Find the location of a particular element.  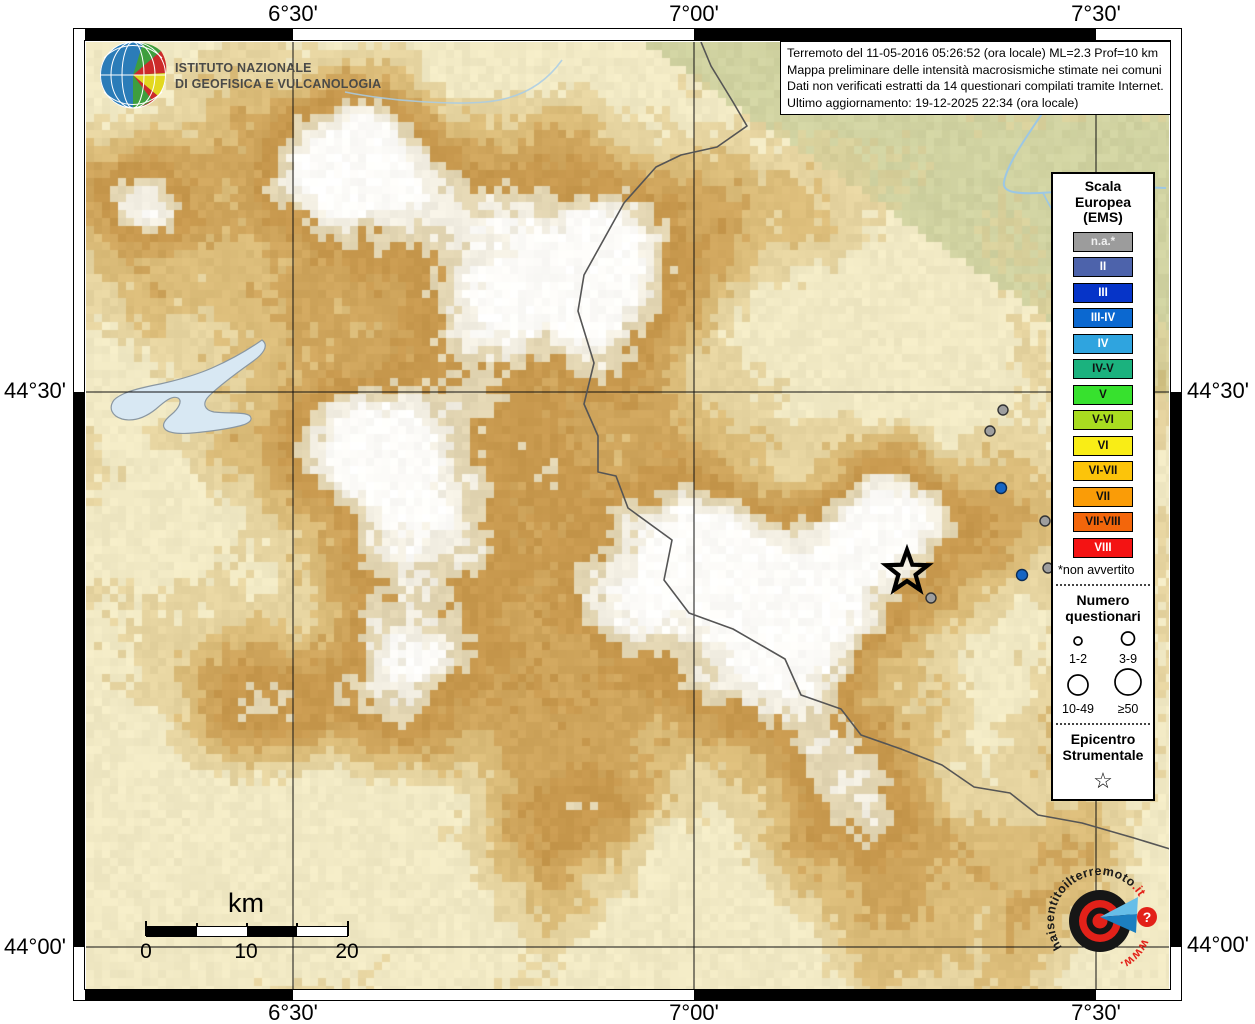

epicenter-star-symbol: ☆ is located at coordinates (1103, 780).